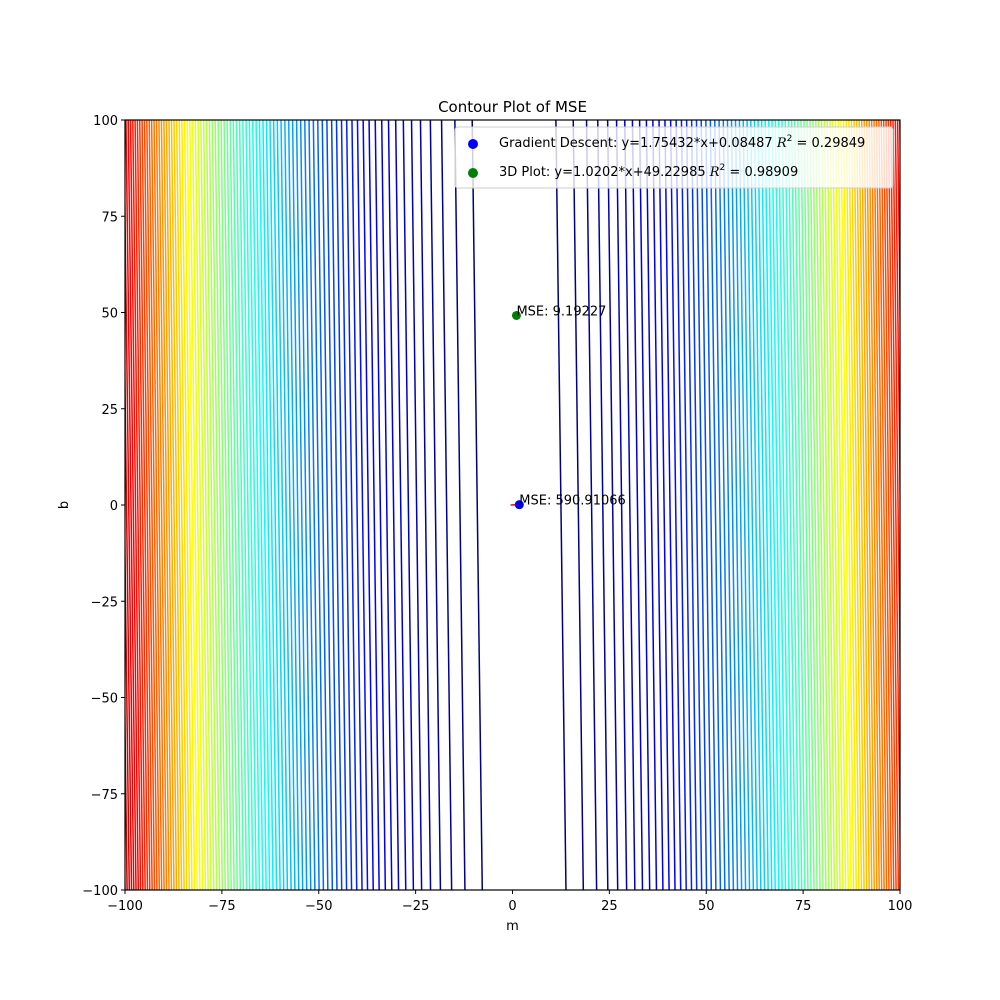 The image size is (1000, 1000). Describe the element at coordinates (734, 172) in the screenshot. I see `legend-3d-eq: =` at that location.